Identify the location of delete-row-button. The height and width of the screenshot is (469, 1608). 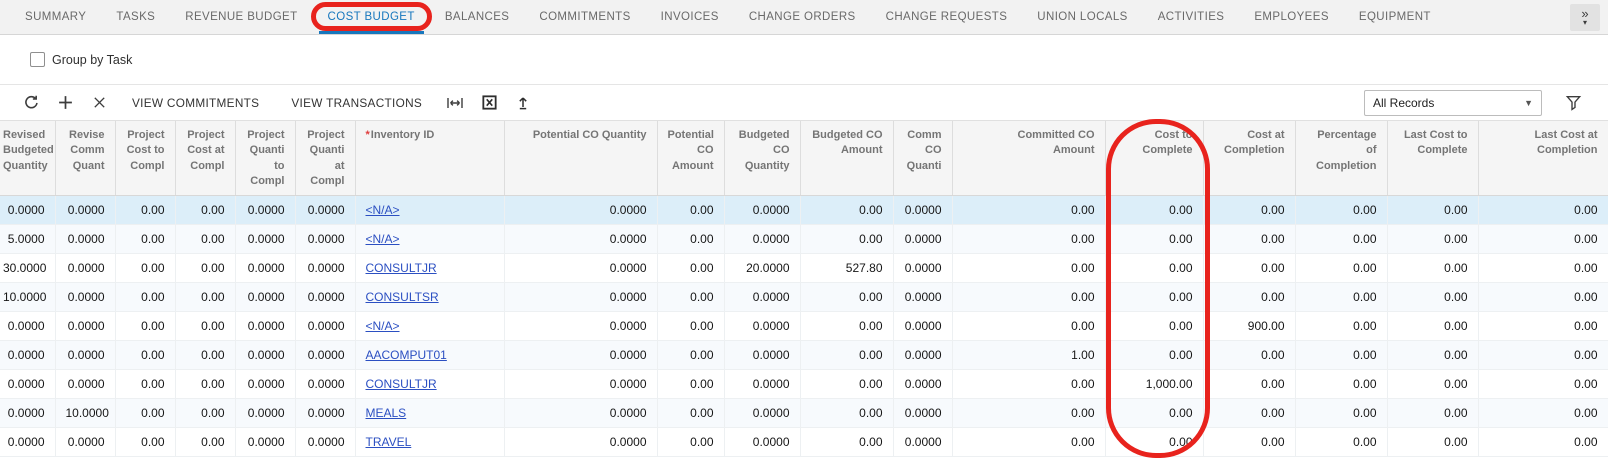
(99, 103).